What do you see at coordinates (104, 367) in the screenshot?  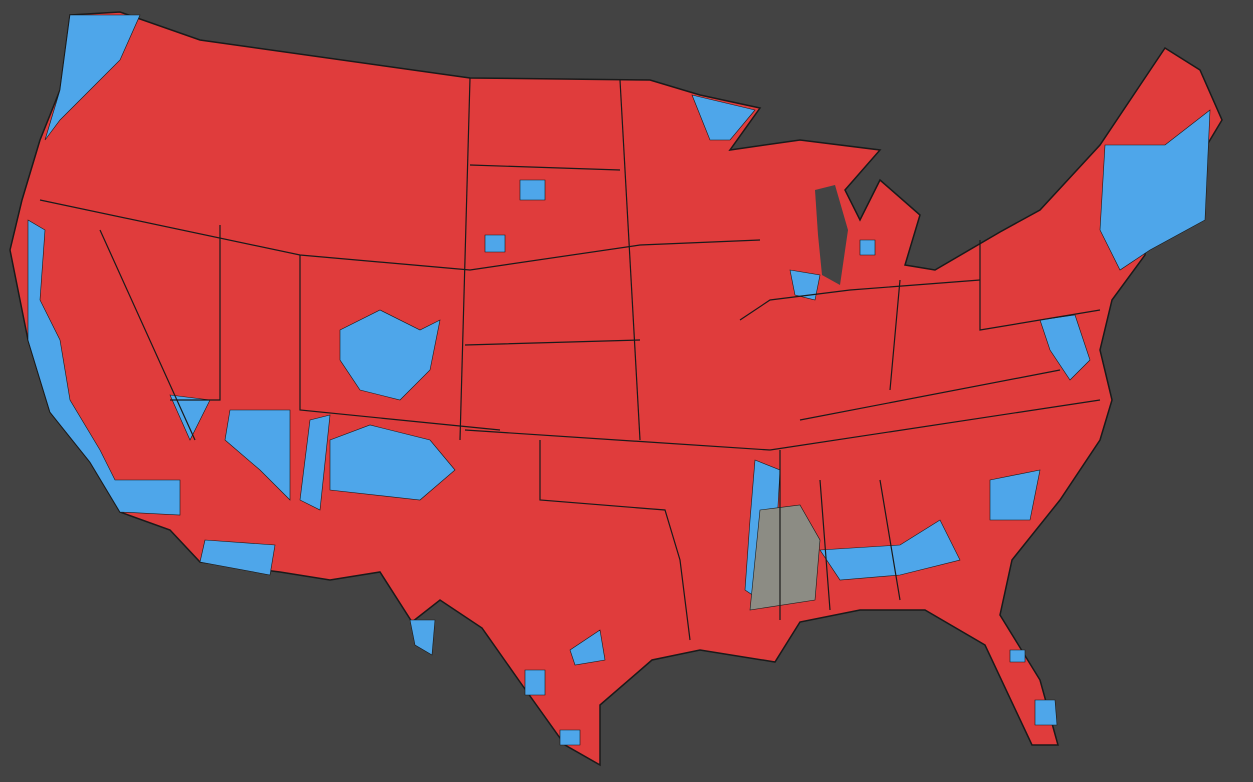 I see `west-coast-counties` at bounding box center [104, 367].